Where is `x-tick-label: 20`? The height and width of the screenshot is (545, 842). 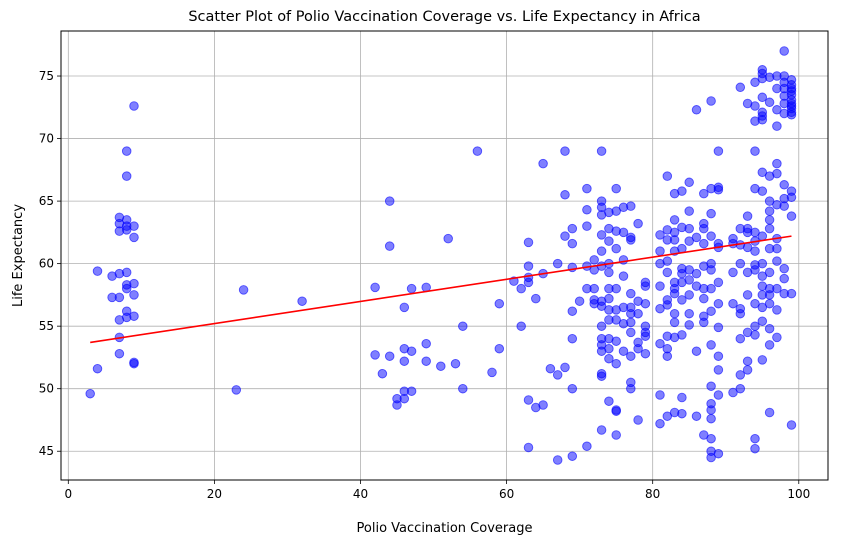
x-tick-label: 20 is located at coordinates (214, 494).